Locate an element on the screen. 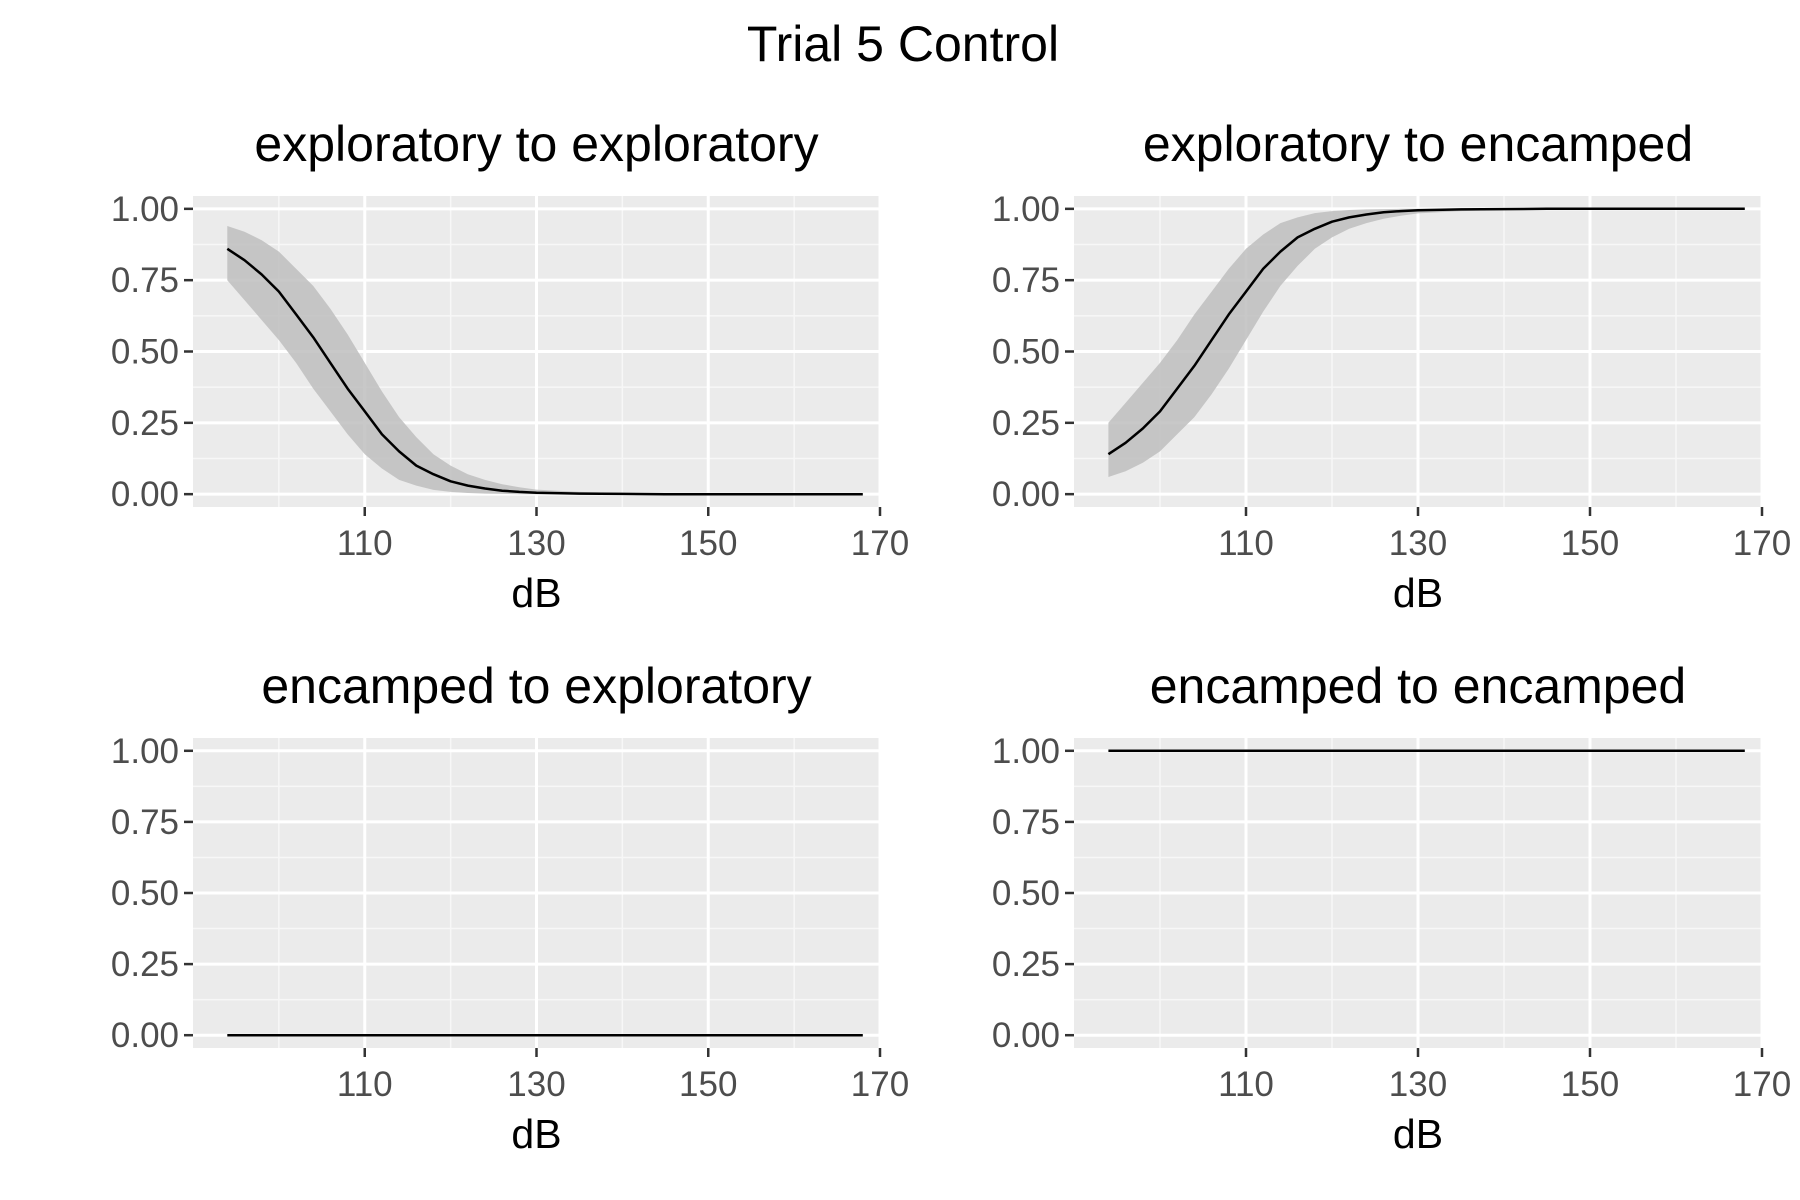  panel-title: encamped to encamped is located at coordinates (1418, 686).